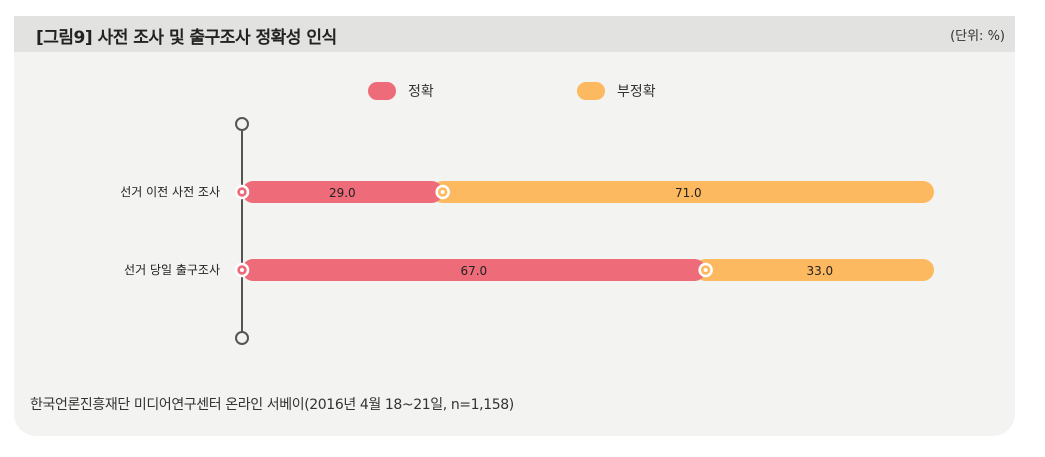 The width and height of the screenshot is (1045, 457). I want to click on axis-top-cap, so click(242, 124).